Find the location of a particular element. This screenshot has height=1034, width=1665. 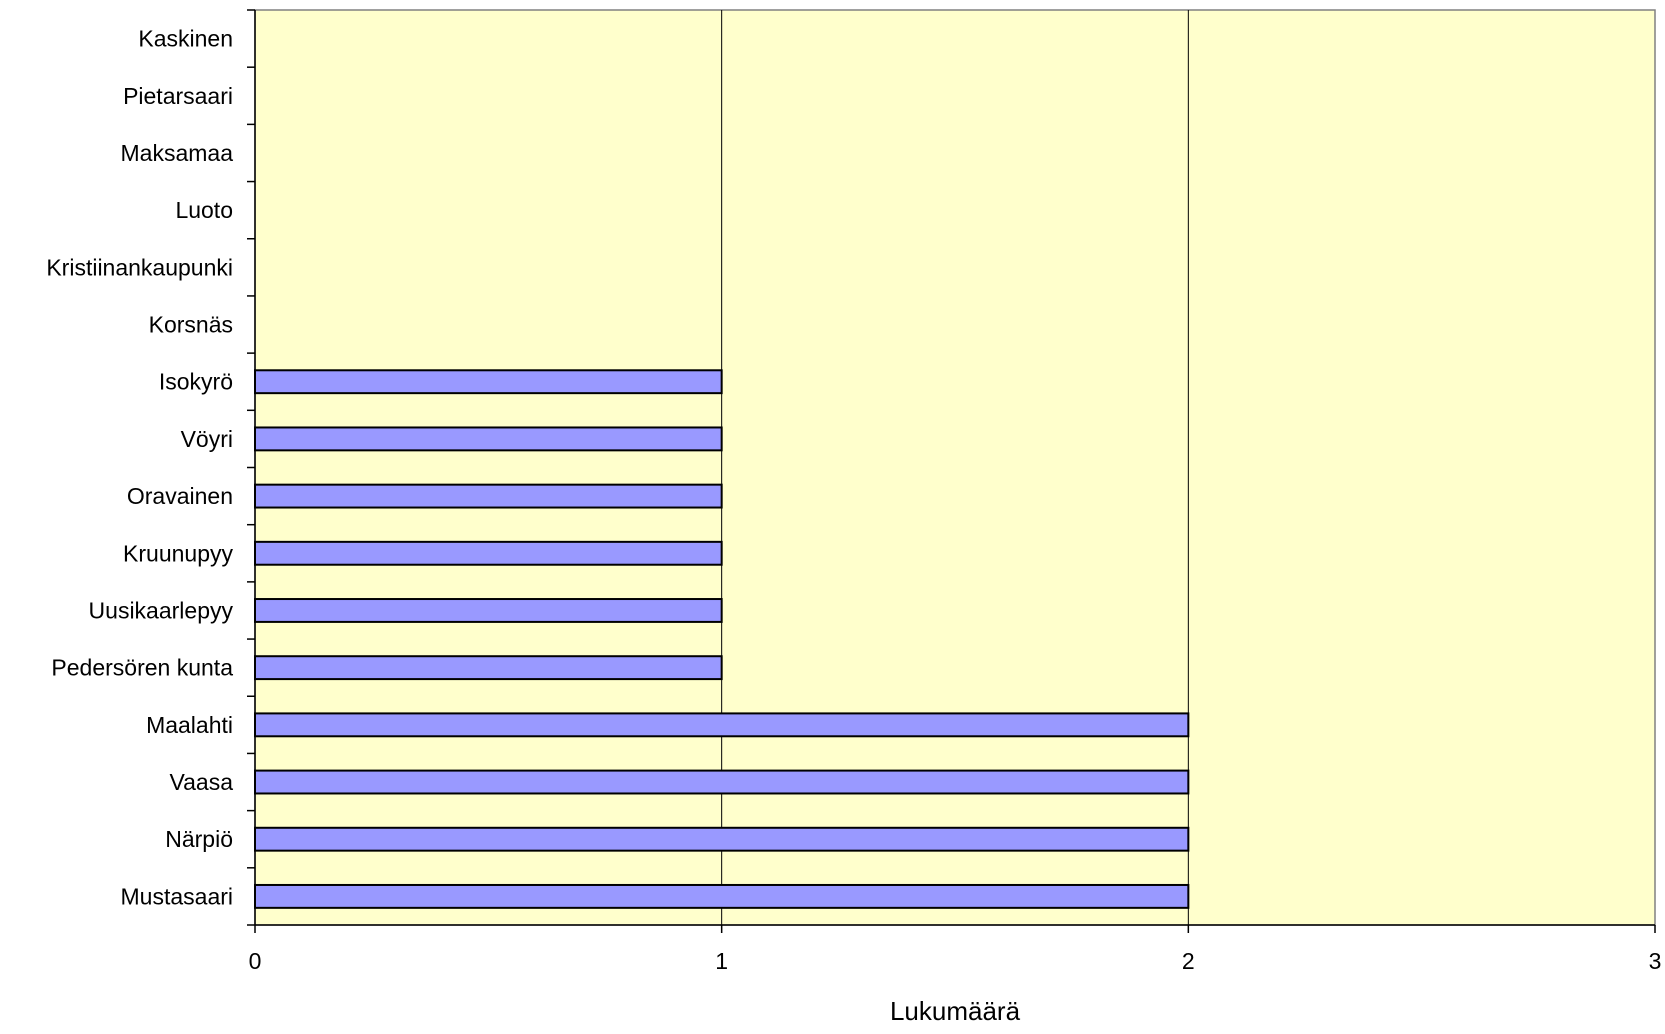

category-label-14: Närpiö is located at coordinates (199, 839).